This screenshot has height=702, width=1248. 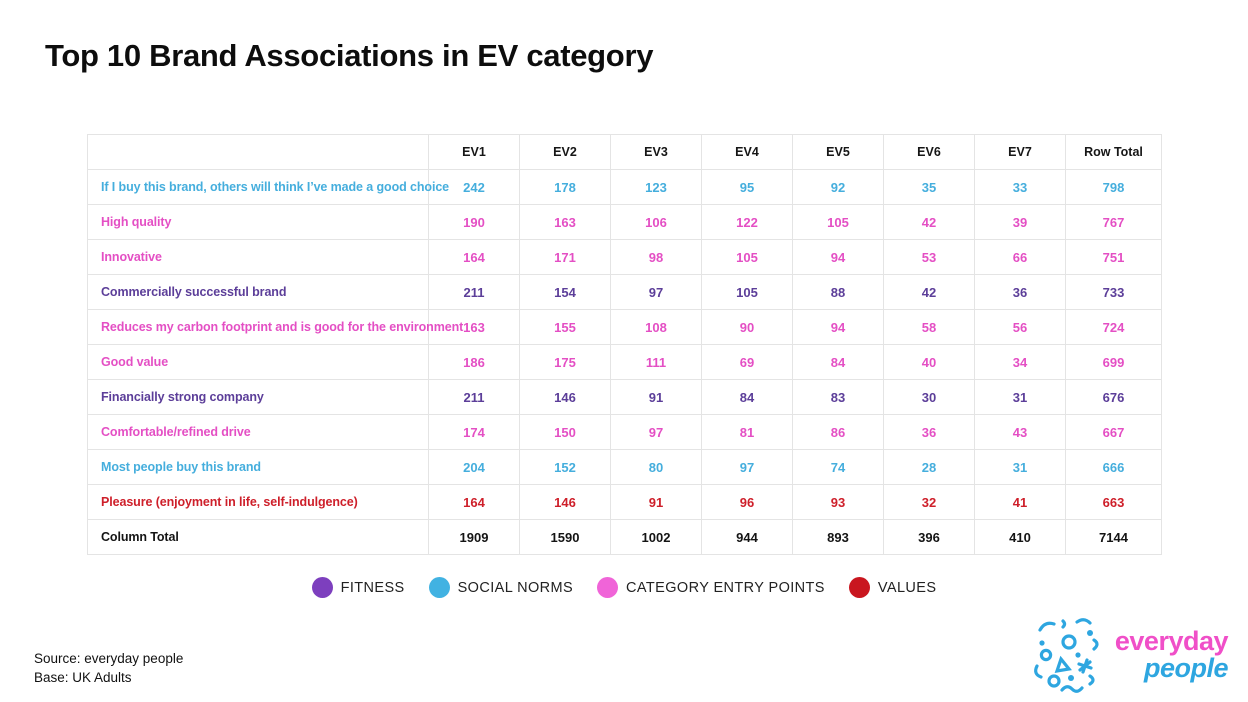 What do you see at coordinates (838, 397) in the screenshot?
I see `cell-value: 83` at bounding box center [838, 397].